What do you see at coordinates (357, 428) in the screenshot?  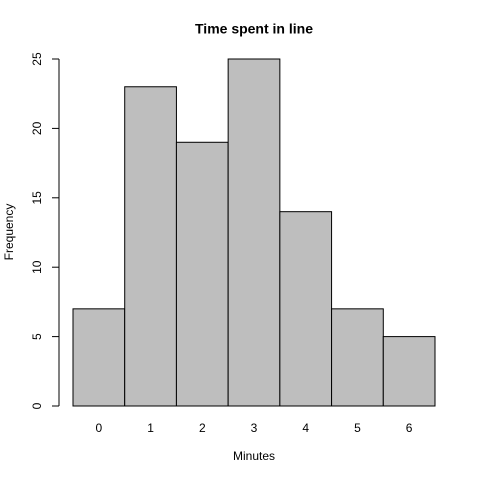 I see `x-tick-label: 5` at bounding box center [357, 428].